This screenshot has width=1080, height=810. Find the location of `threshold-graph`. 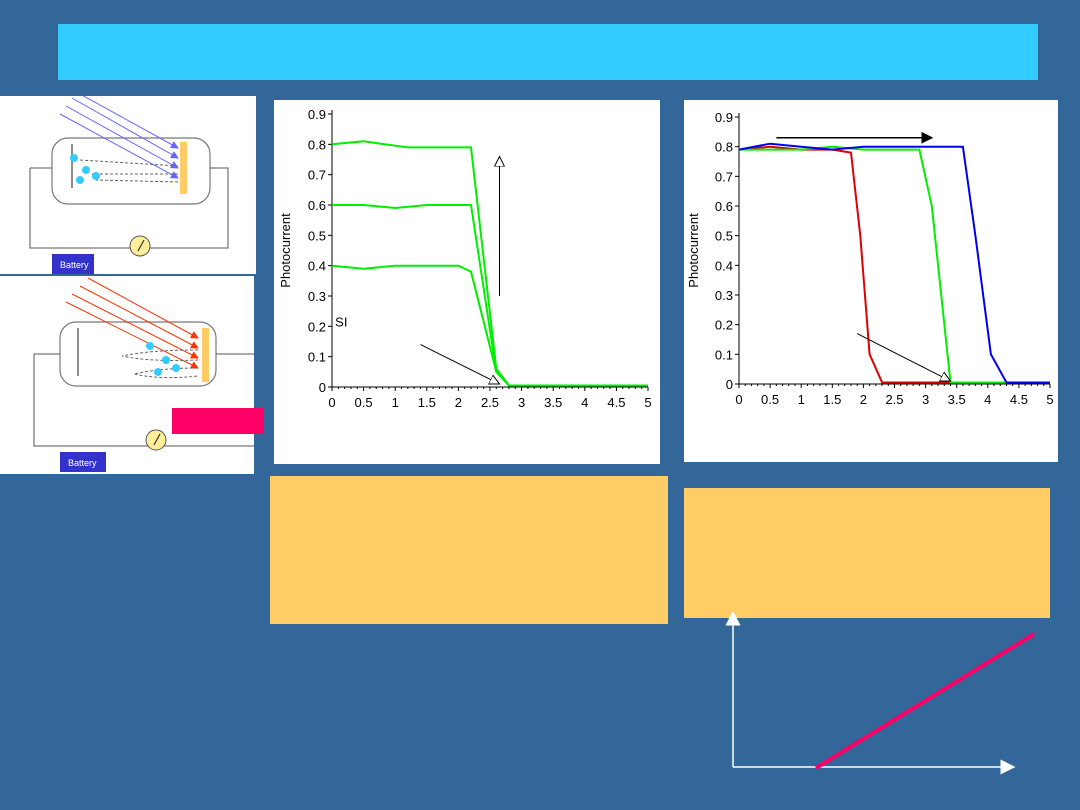

threshold-graph is located at coordinates (880, 693).